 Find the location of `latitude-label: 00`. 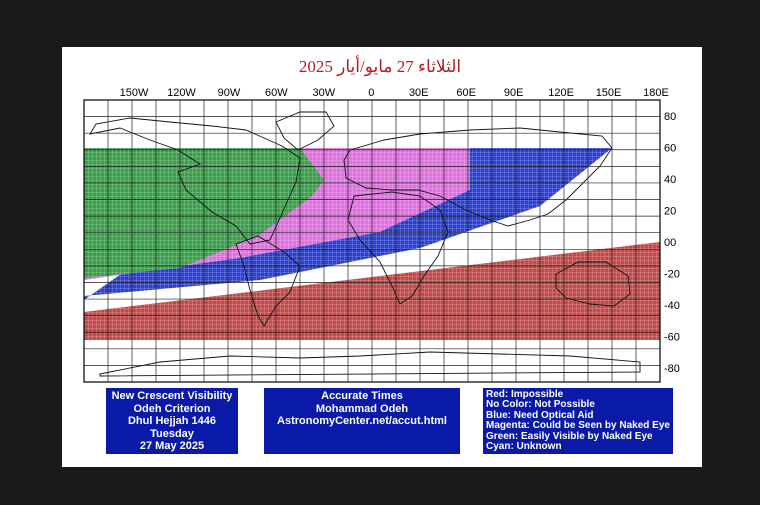

latitude-label: 00 is located at coordinates (670, 243).